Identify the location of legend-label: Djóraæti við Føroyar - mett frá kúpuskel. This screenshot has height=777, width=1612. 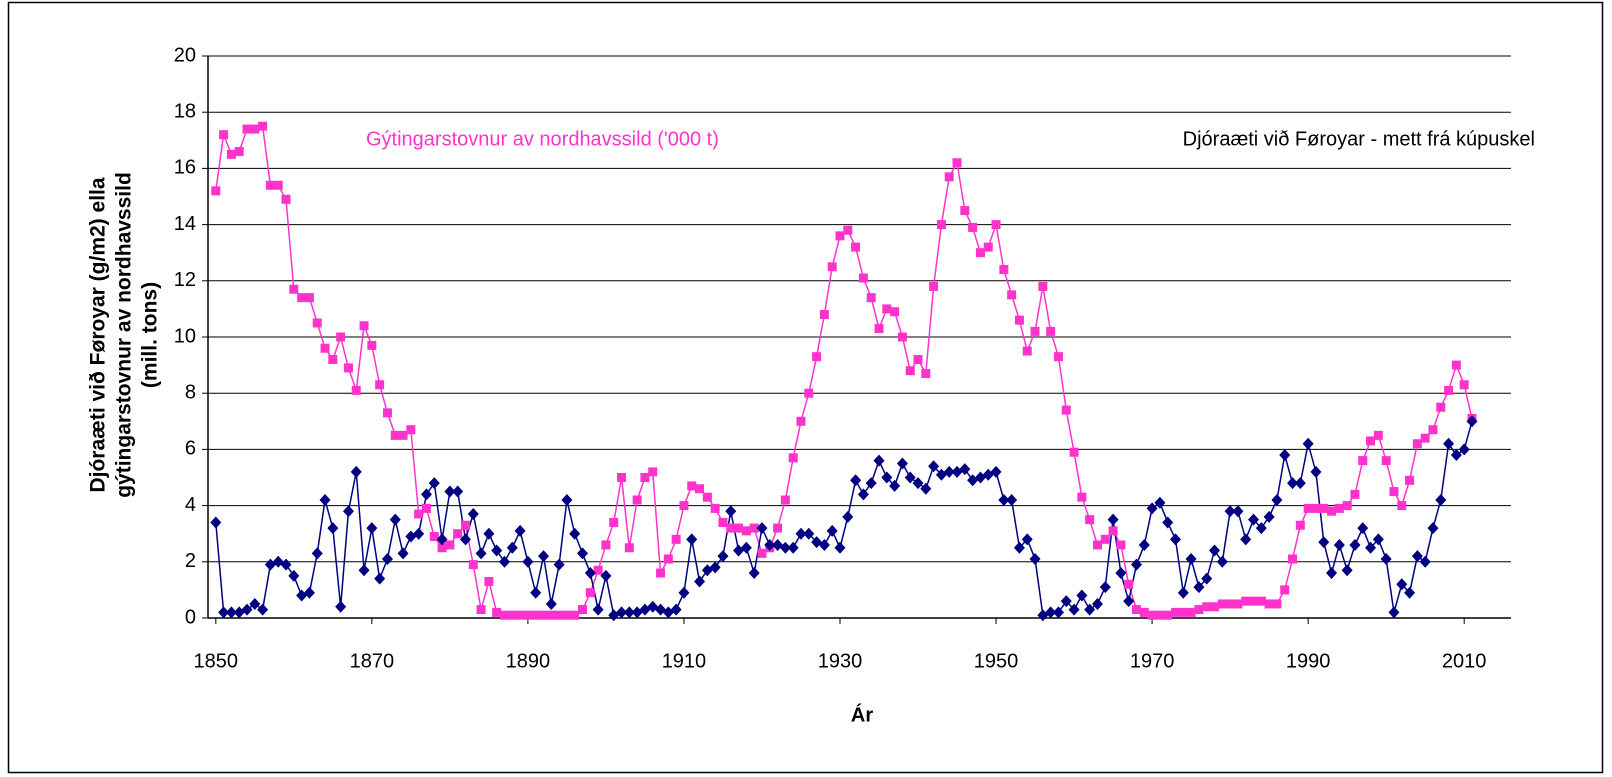
(1359, 139).